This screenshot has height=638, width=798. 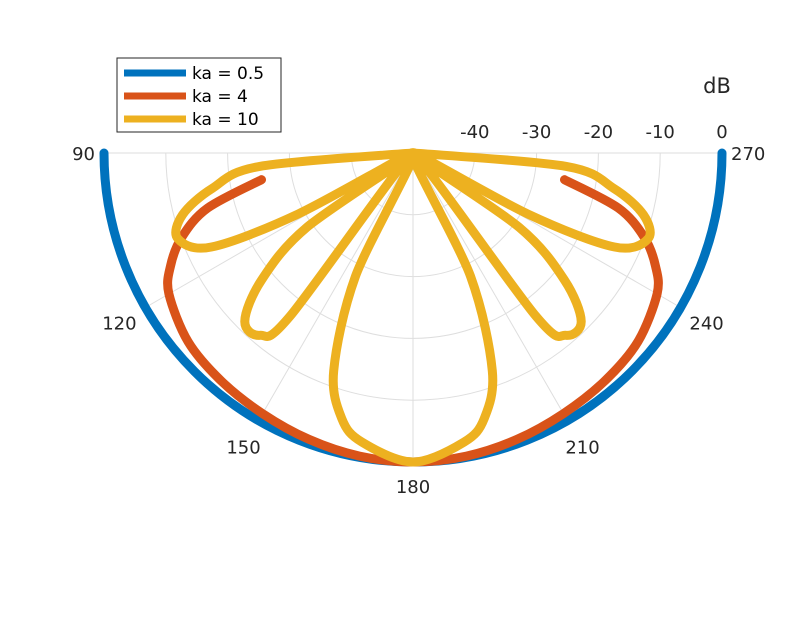 I want to click on theta-tick-label-5: 240, so click(x=706, y=324).